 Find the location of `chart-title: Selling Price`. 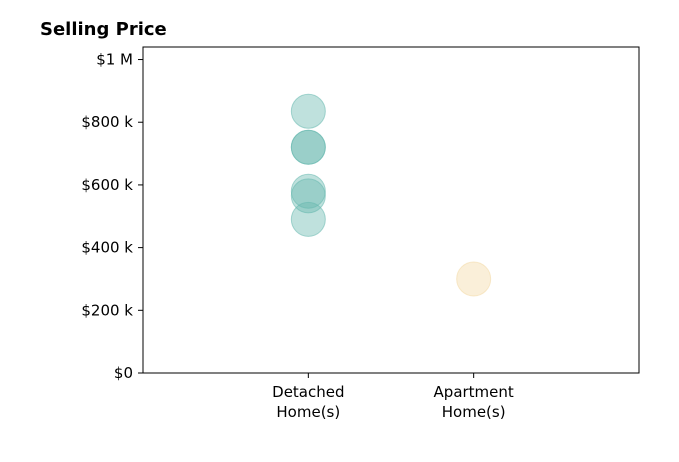

chart-title: Selling Price is located at coordinates (103, 29).